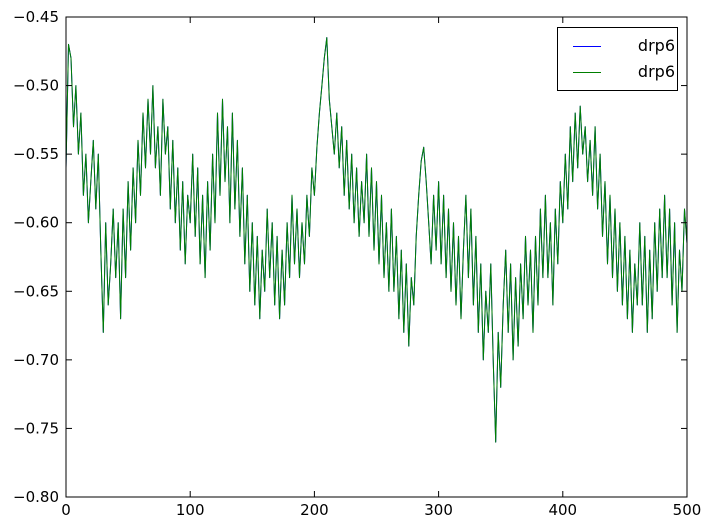  Describe the element at coordinates (617, 46) in the screenshot. I see `legend-entry-blue: drp6` at that location.